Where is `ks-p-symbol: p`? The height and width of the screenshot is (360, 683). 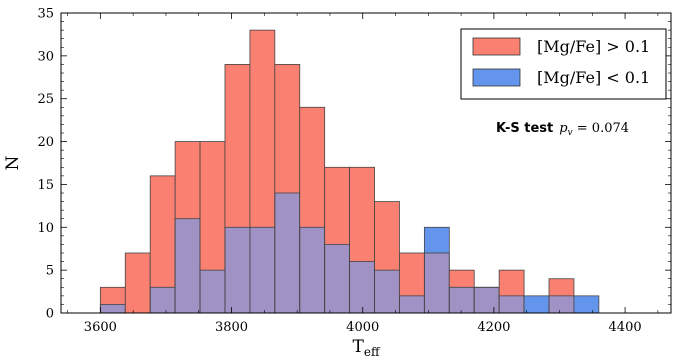
ks-p-symbol: p is located at coordinates (563, 128).